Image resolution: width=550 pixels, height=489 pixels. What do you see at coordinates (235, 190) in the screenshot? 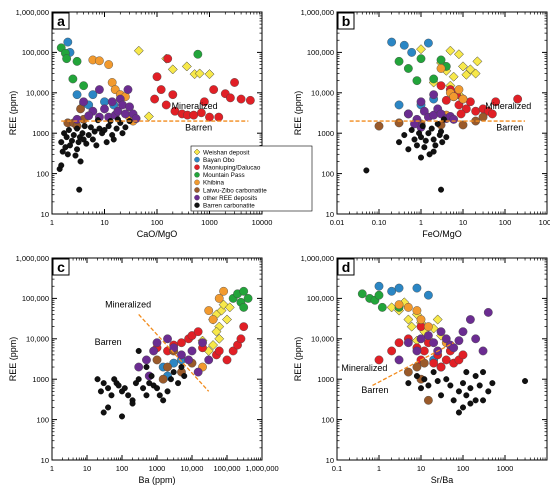
I see `legend-label-laiwu: Laiwu-Zibo carbonatite` at bounding box center [235, 190].